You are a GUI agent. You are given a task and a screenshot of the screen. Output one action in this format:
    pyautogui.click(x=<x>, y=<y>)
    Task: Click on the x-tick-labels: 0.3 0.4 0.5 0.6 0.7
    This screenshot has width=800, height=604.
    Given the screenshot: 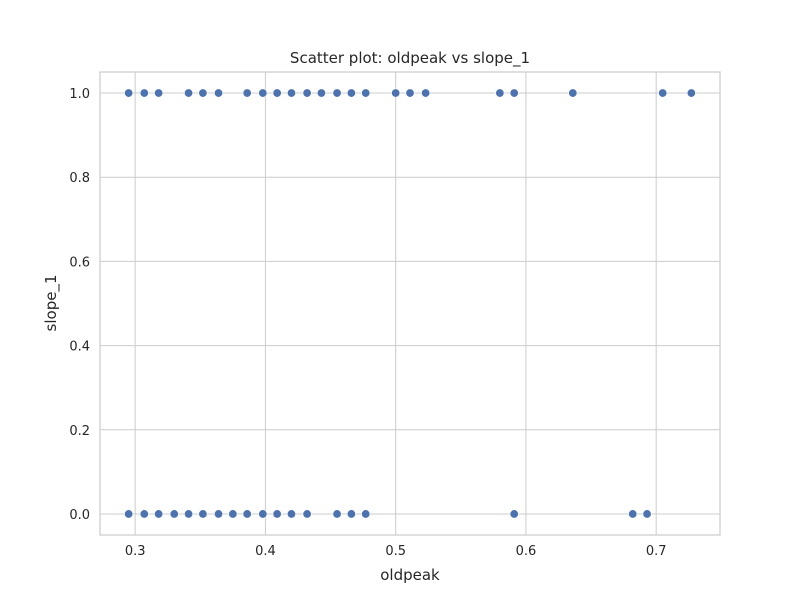 What is the action you would take?
    pyautogui.click(x=396, y=551)
    